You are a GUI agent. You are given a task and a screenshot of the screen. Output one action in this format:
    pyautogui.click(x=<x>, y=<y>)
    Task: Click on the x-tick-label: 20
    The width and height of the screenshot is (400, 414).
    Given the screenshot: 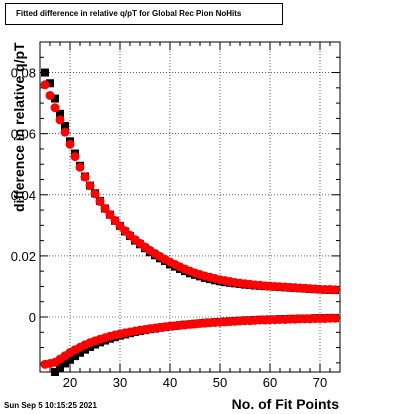 What is the action you would take?
    pyautogui.click(x=70, y=382)
    